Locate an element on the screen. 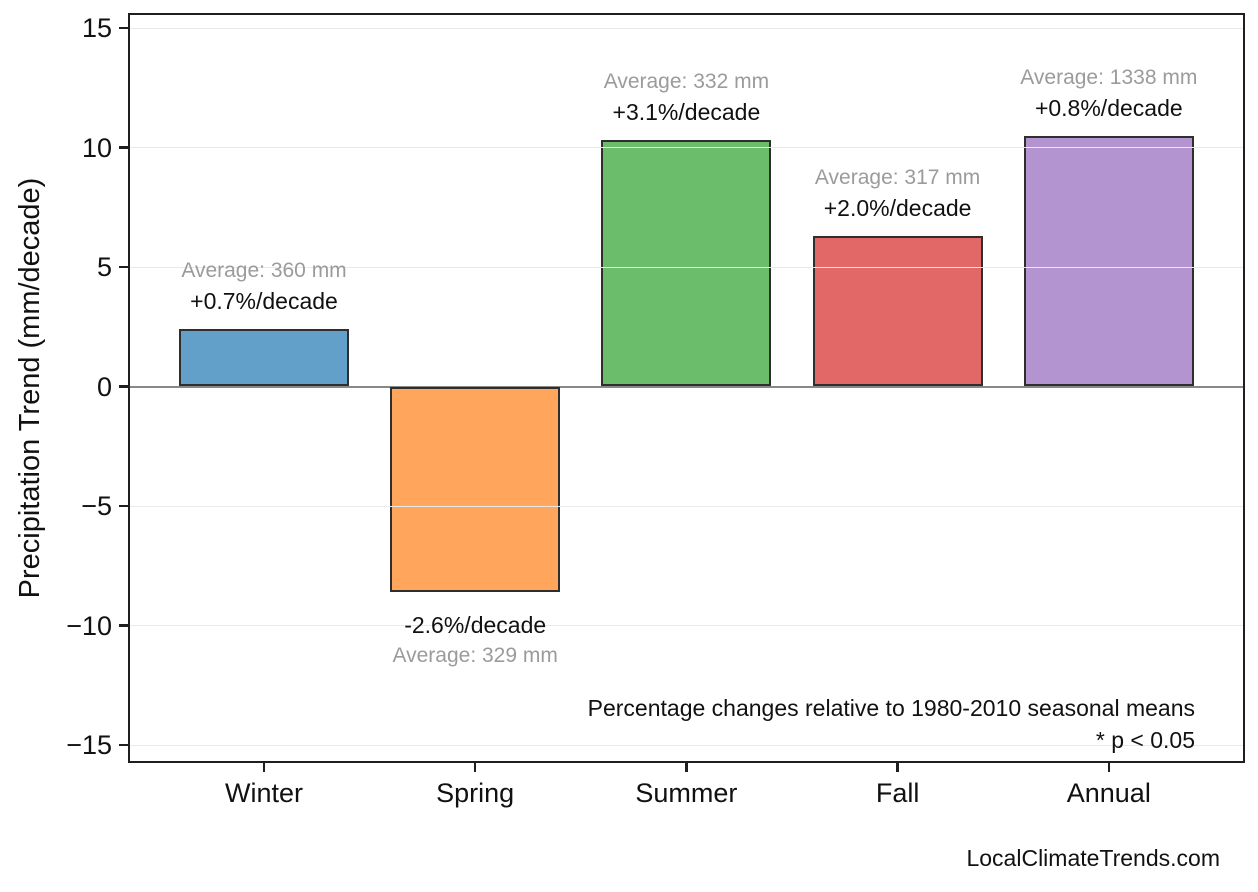  y-tick-label: 15 is located at coordinates (96, 28).